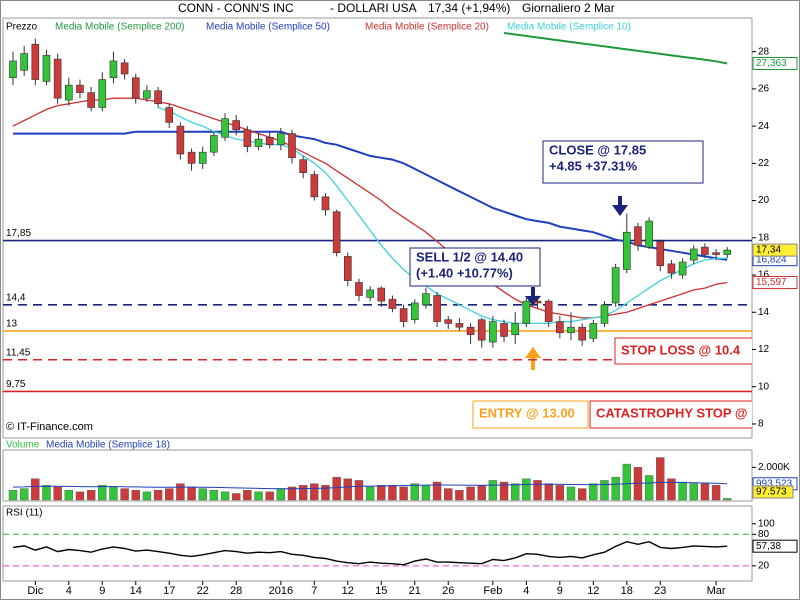 This screenshot has height=600, width=800. I want to click on legend-entry: Media Mobile (Semplice 18), so click(108, 445).